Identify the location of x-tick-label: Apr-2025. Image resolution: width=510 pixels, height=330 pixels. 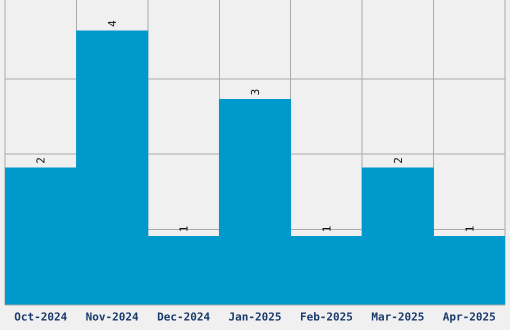
(469, 317).